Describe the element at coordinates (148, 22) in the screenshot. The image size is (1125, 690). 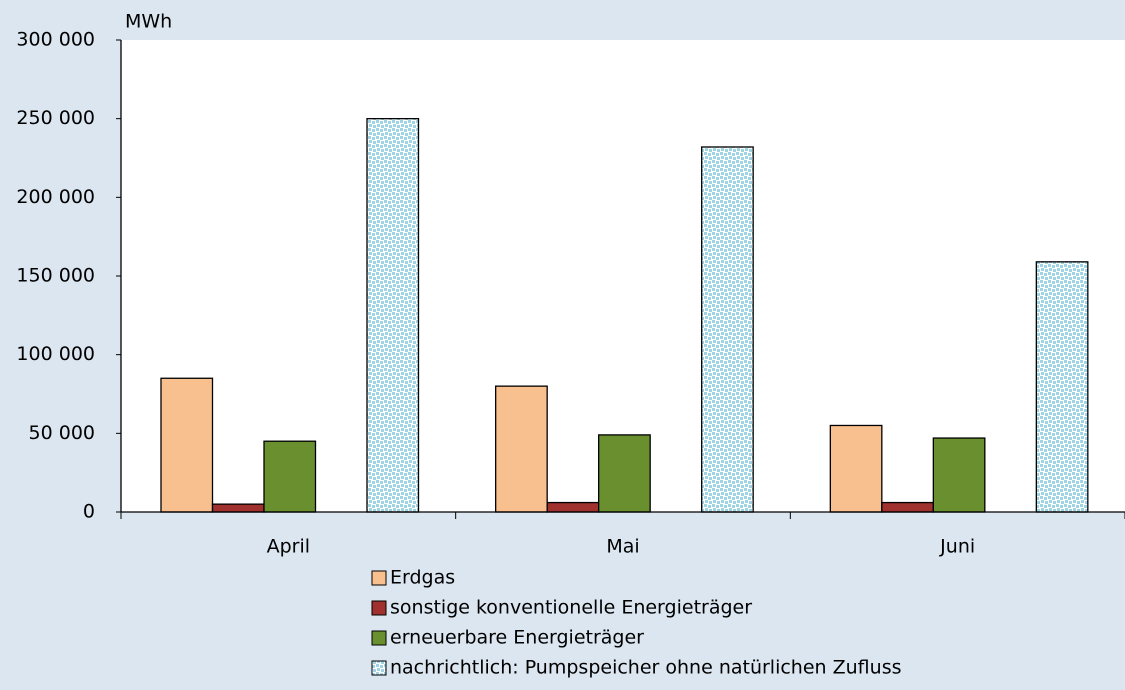
I see `unit-label: MWh` at that location.